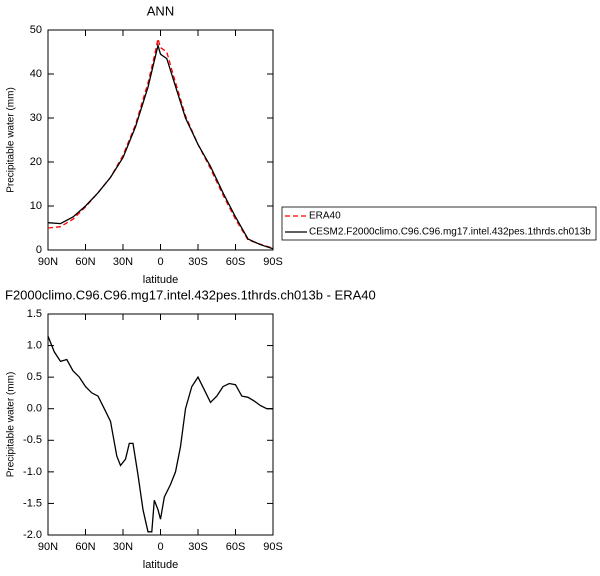 This screenshot has width=600, height=576. I want to click on y-tick-label: 30, so click(36, 118).